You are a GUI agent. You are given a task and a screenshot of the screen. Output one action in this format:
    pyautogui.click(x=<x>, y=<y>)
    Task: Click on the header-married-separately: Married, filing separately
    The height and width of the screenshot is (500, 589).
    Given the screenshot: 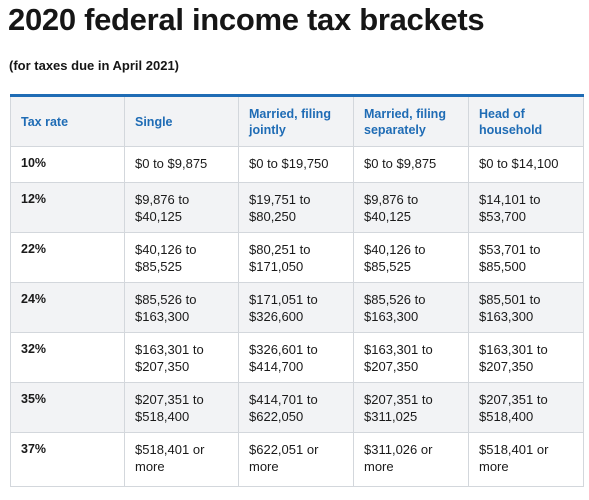 What is the action you would take?
    pyautogui.click(x=411, y=121)
    